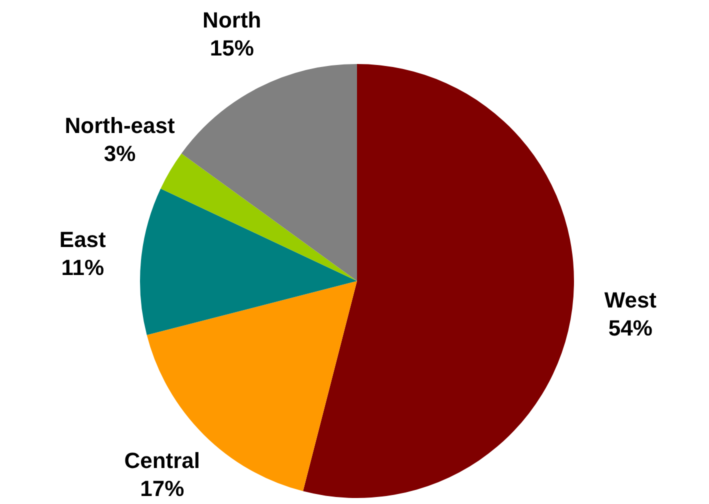 Image resolution: width=709 pixels, height=504 pixels. Describe the element at coordinates (82, 267) in the screenshot. I see `data-label: 11%` at that location.